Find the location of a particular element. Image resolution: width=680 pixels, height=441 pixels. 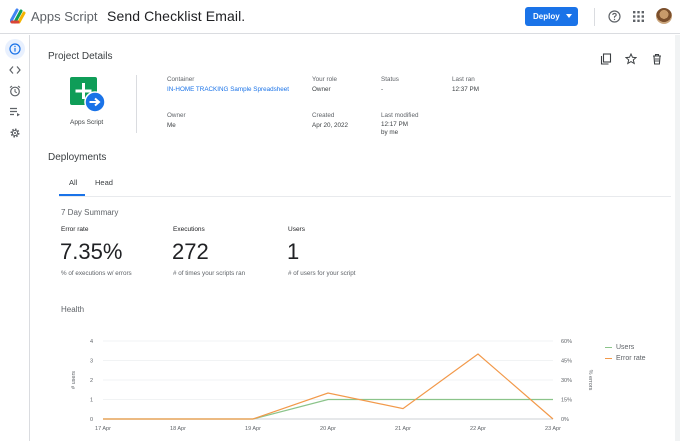

legend-swatch-users is located at coordinates (608, 347).